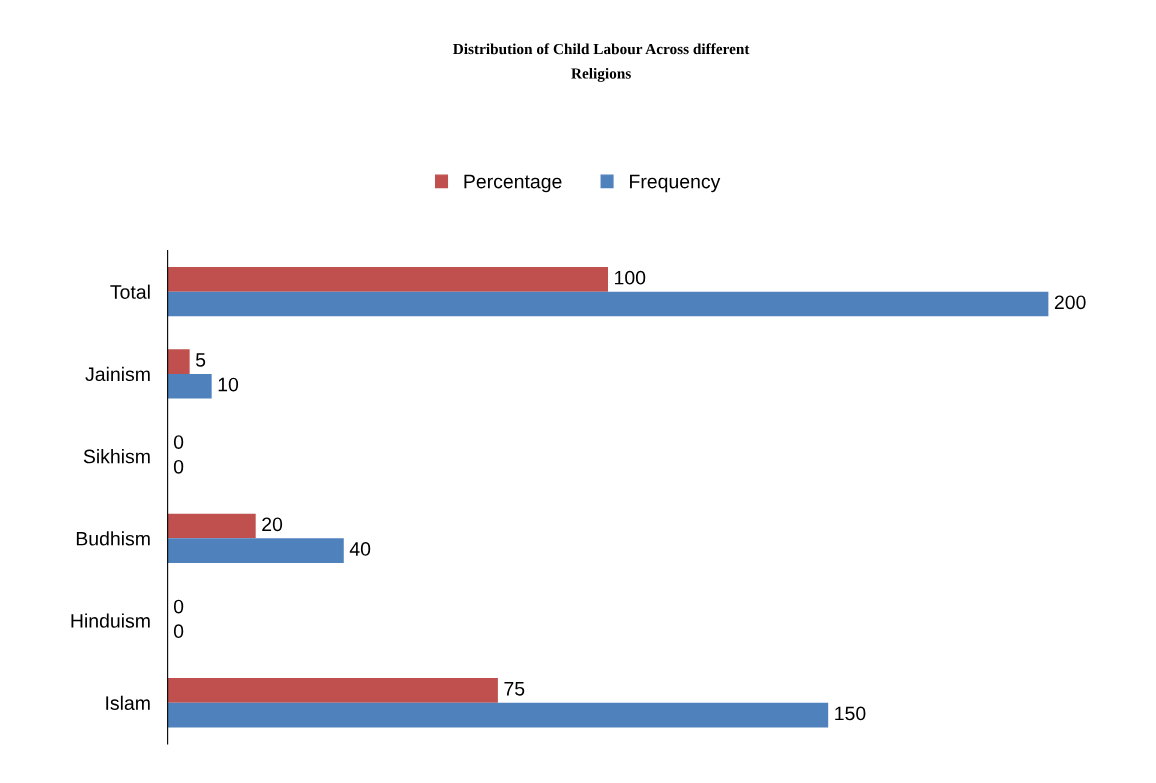 This screenshot has height=783, width=1156. Describe the element at coordinates (128, 702) in the screenshot. I see `y-tick-label: Islam` at that location.